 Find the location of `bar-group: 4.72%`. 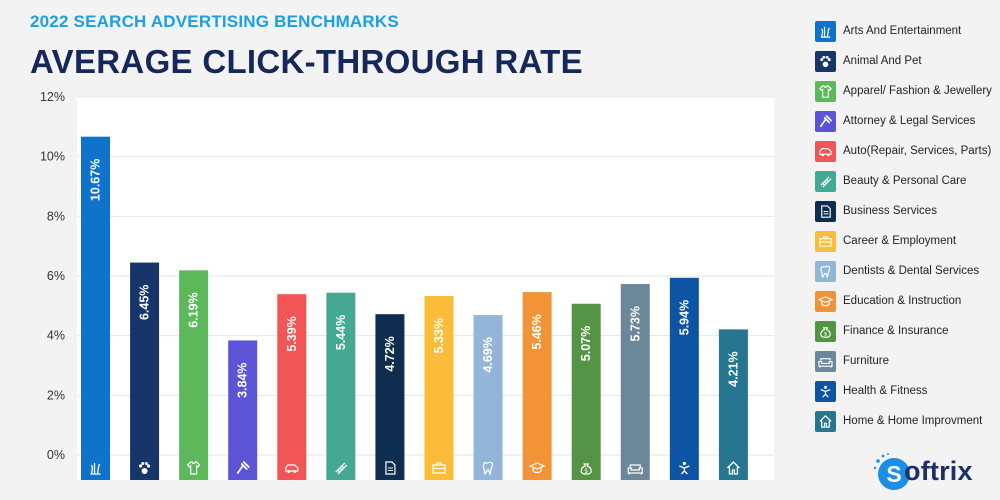

bar-group: 4.72% is located at coordinates (390, 397).